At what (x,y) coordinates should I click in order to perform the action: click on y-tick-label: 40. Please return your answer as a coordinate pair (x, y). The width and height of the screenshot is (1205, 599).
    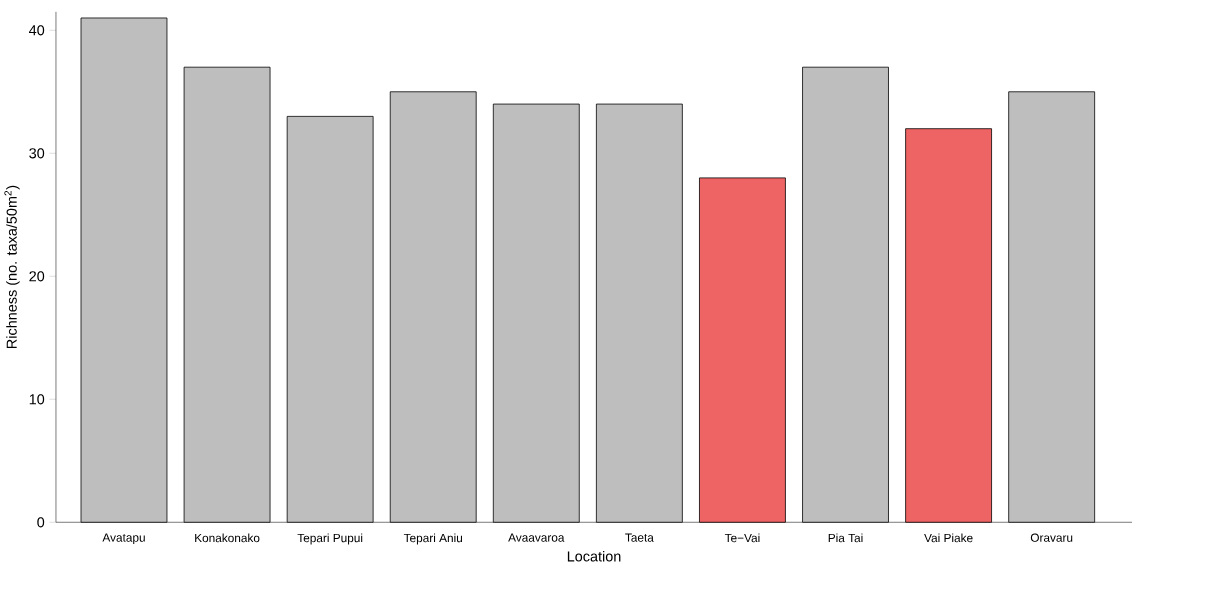
    Looking at the image, I should click on (37, 30).